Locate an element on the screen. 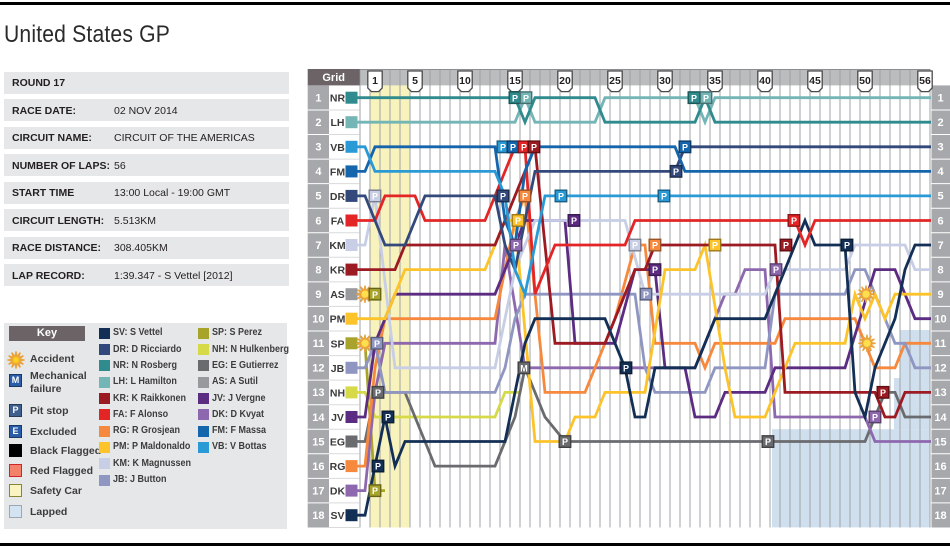 The image size is (950, 549). svg-text: DK is located at coordinates (338, 492).